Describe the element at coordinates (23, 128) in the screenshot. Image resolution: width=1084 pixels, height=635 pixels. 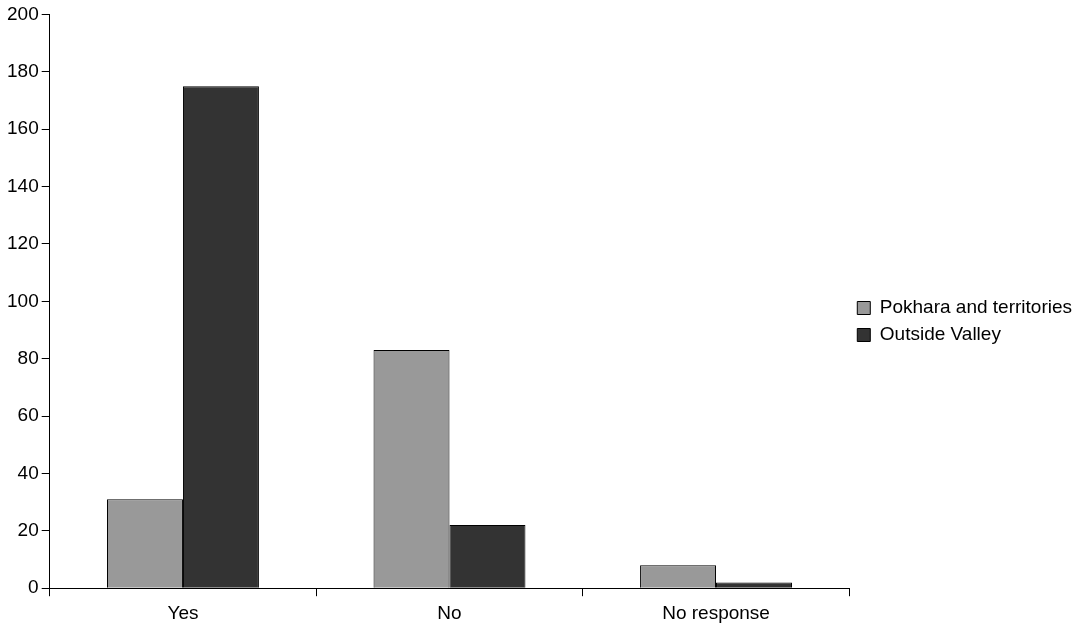
I see `y-tick-label: 160` at that location.